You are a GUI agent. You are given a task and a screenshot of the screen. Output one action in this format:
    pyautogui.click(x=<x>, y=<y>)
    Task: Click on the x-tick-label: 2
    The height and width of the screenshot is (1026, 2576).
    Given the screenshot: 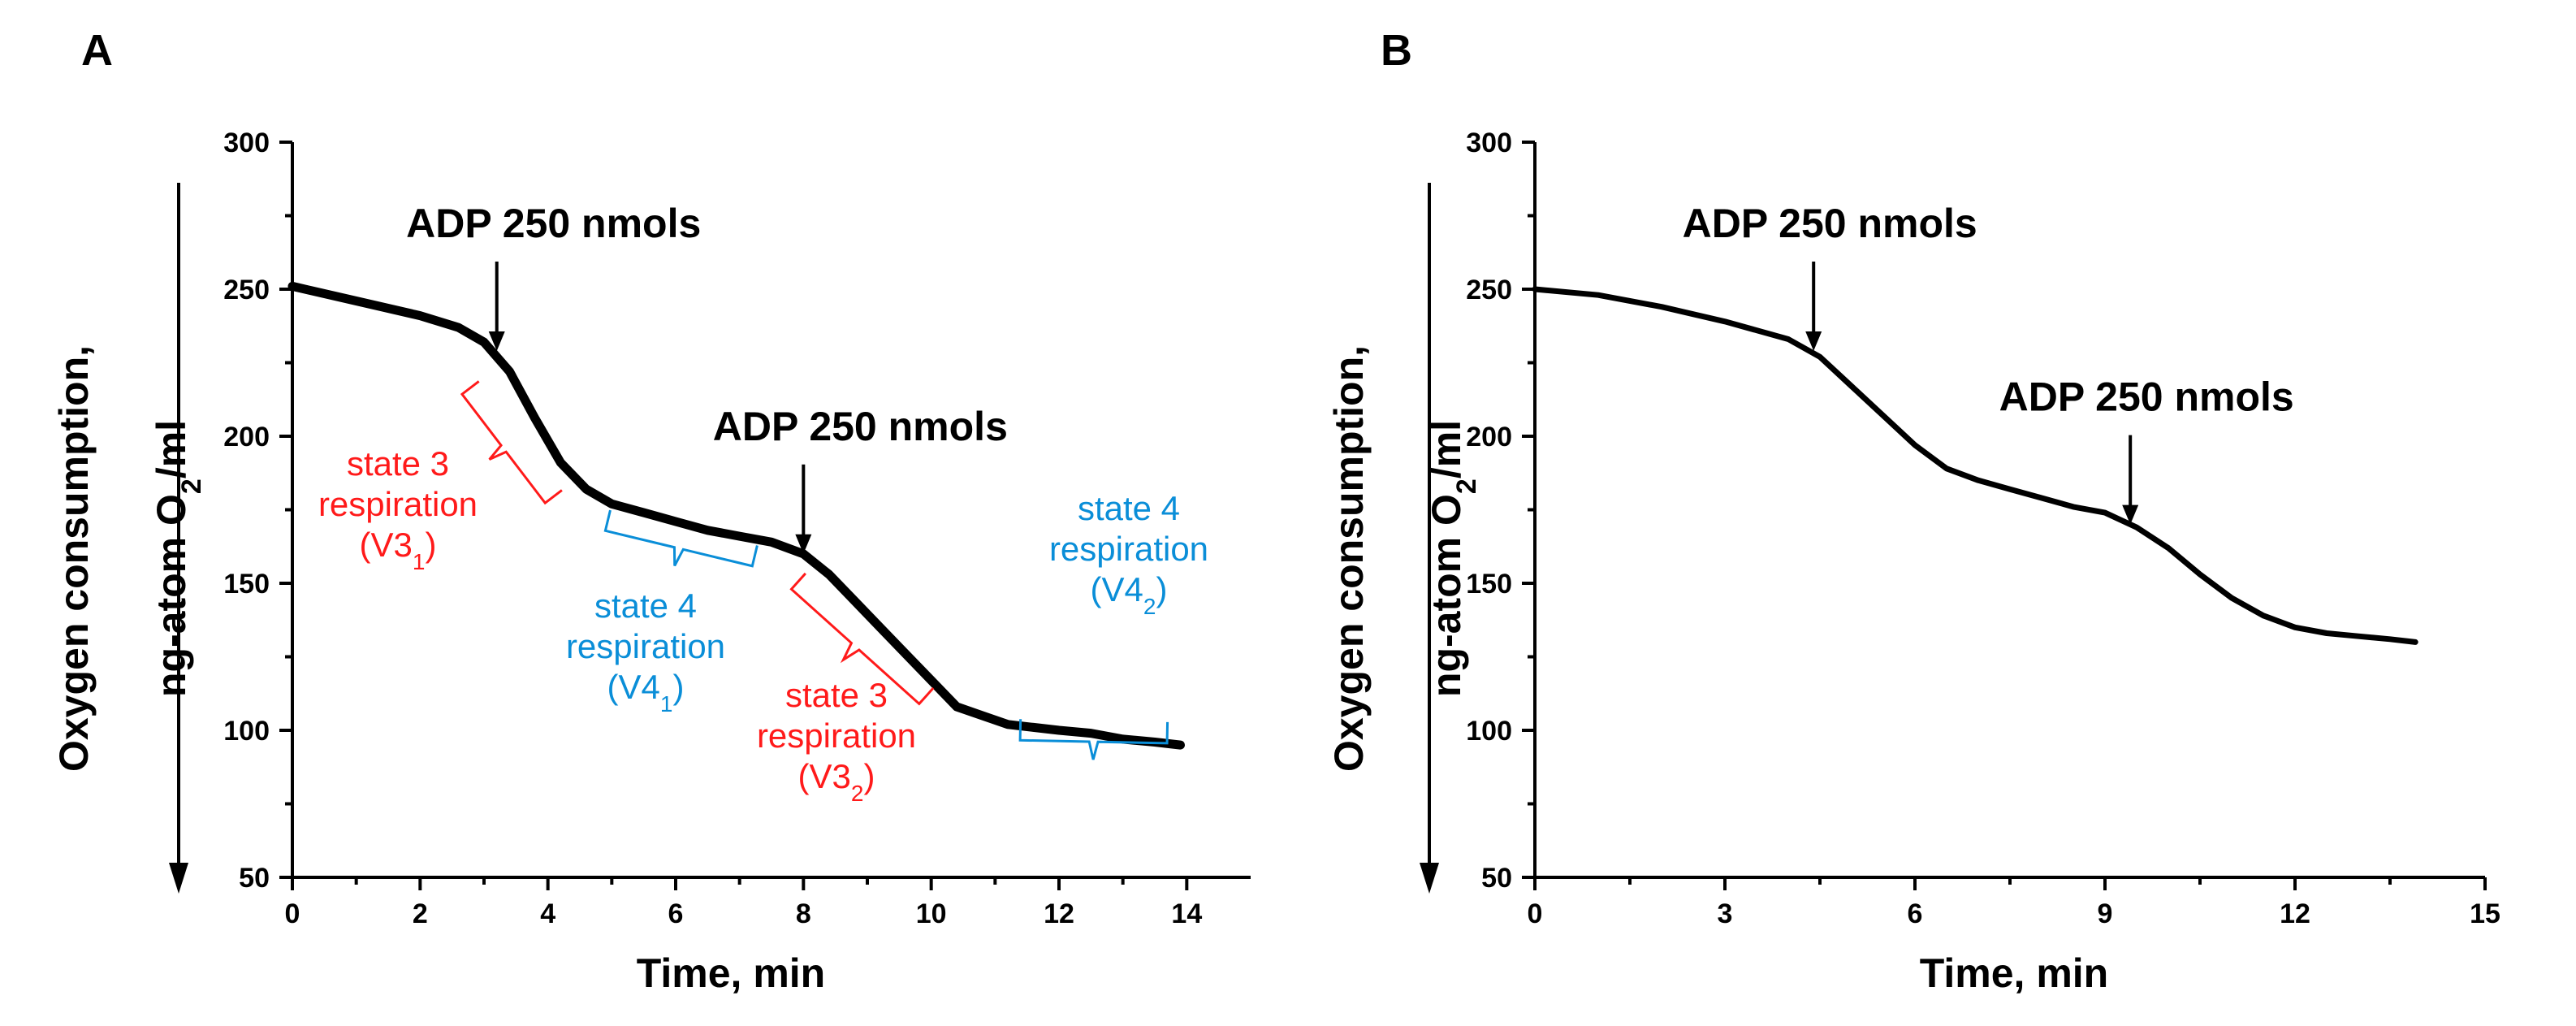 What is the action you would take?
    pyautogui.click(x=421, y=913)
    